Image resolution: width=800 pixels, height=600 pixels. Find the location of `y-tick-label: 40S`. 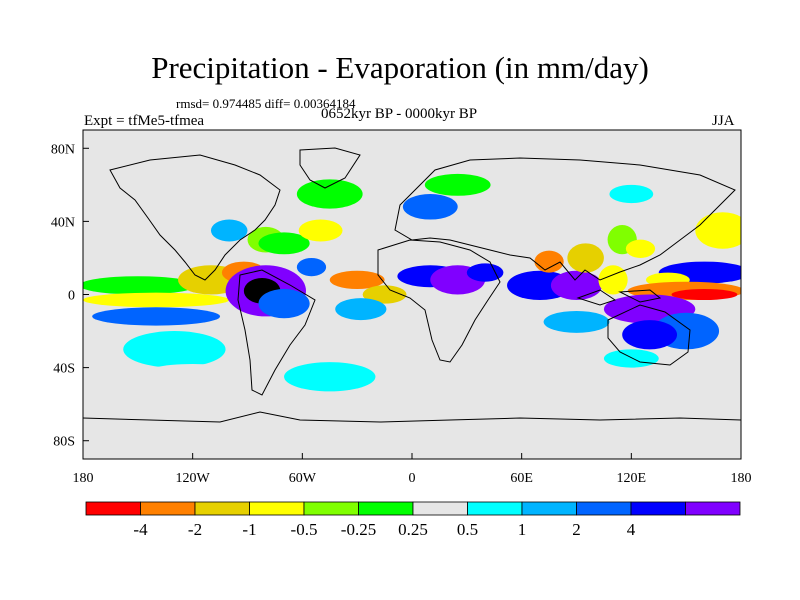

y-tick-label: 40S is located at coordinates (64, 369).